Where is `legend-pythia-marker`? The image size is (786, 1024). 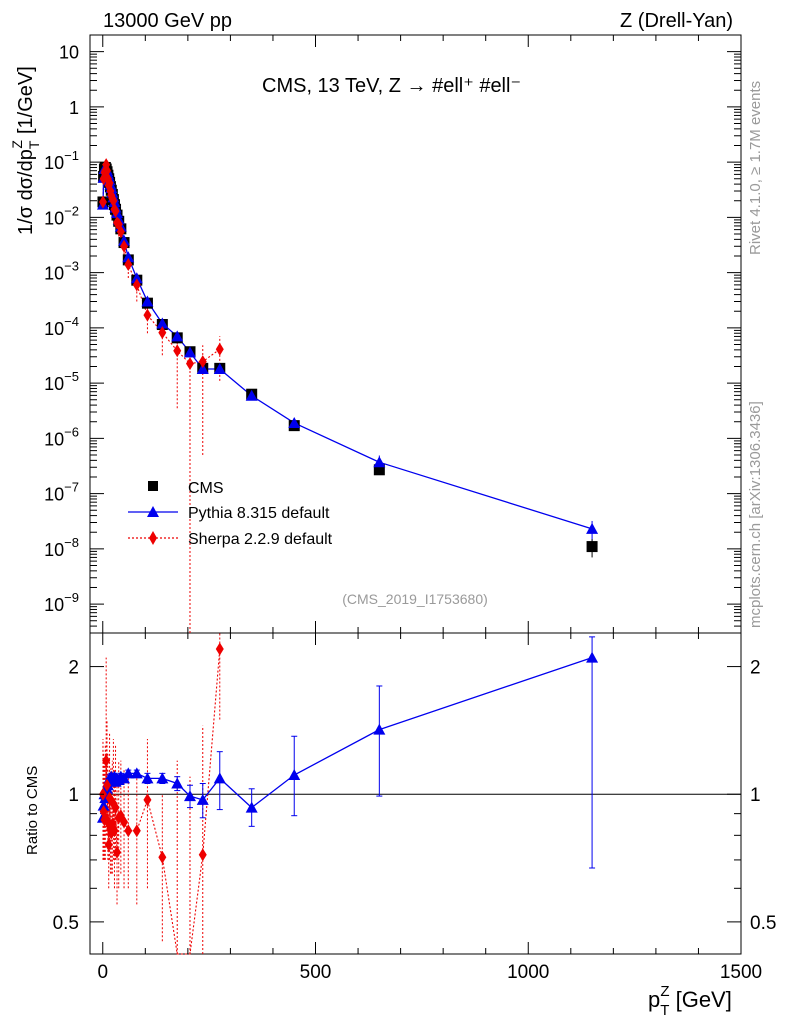
legend-pythia-marker is located at coordinates (153, 511).